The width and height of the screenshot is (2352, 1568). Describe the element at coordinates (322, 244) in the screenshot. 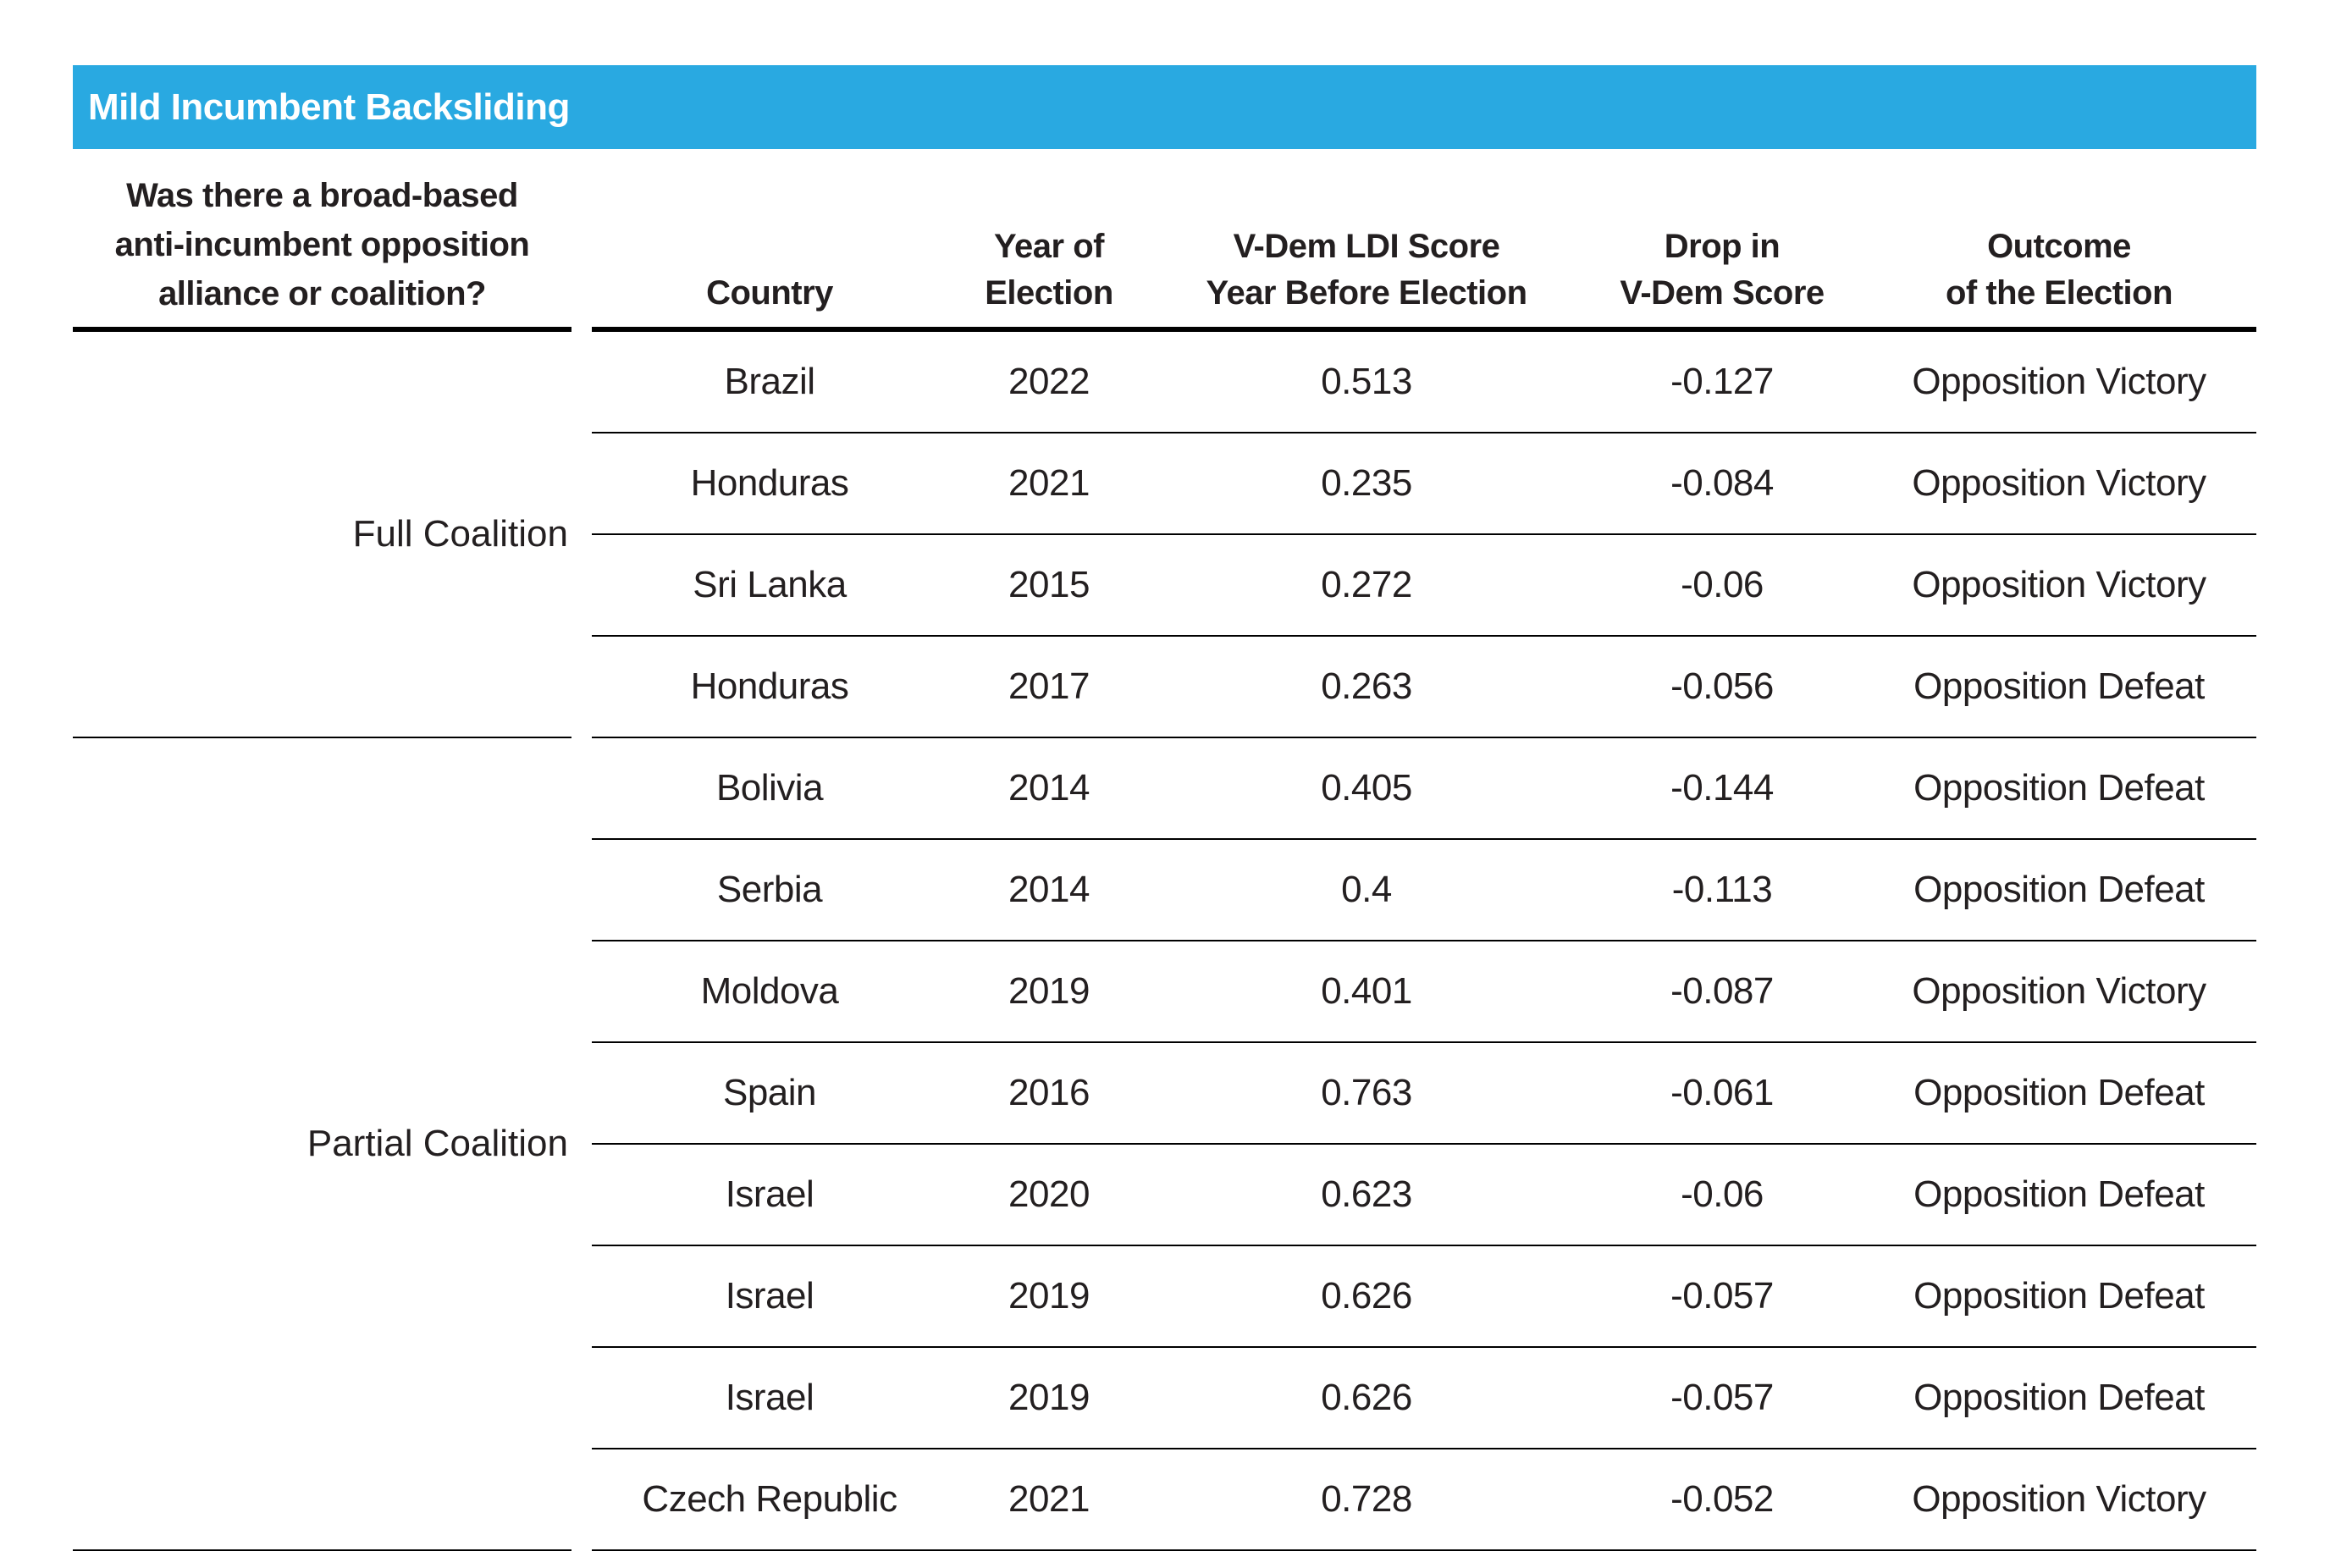

I see `coalition-question-line2: anti-incumbent opposition` at that location.